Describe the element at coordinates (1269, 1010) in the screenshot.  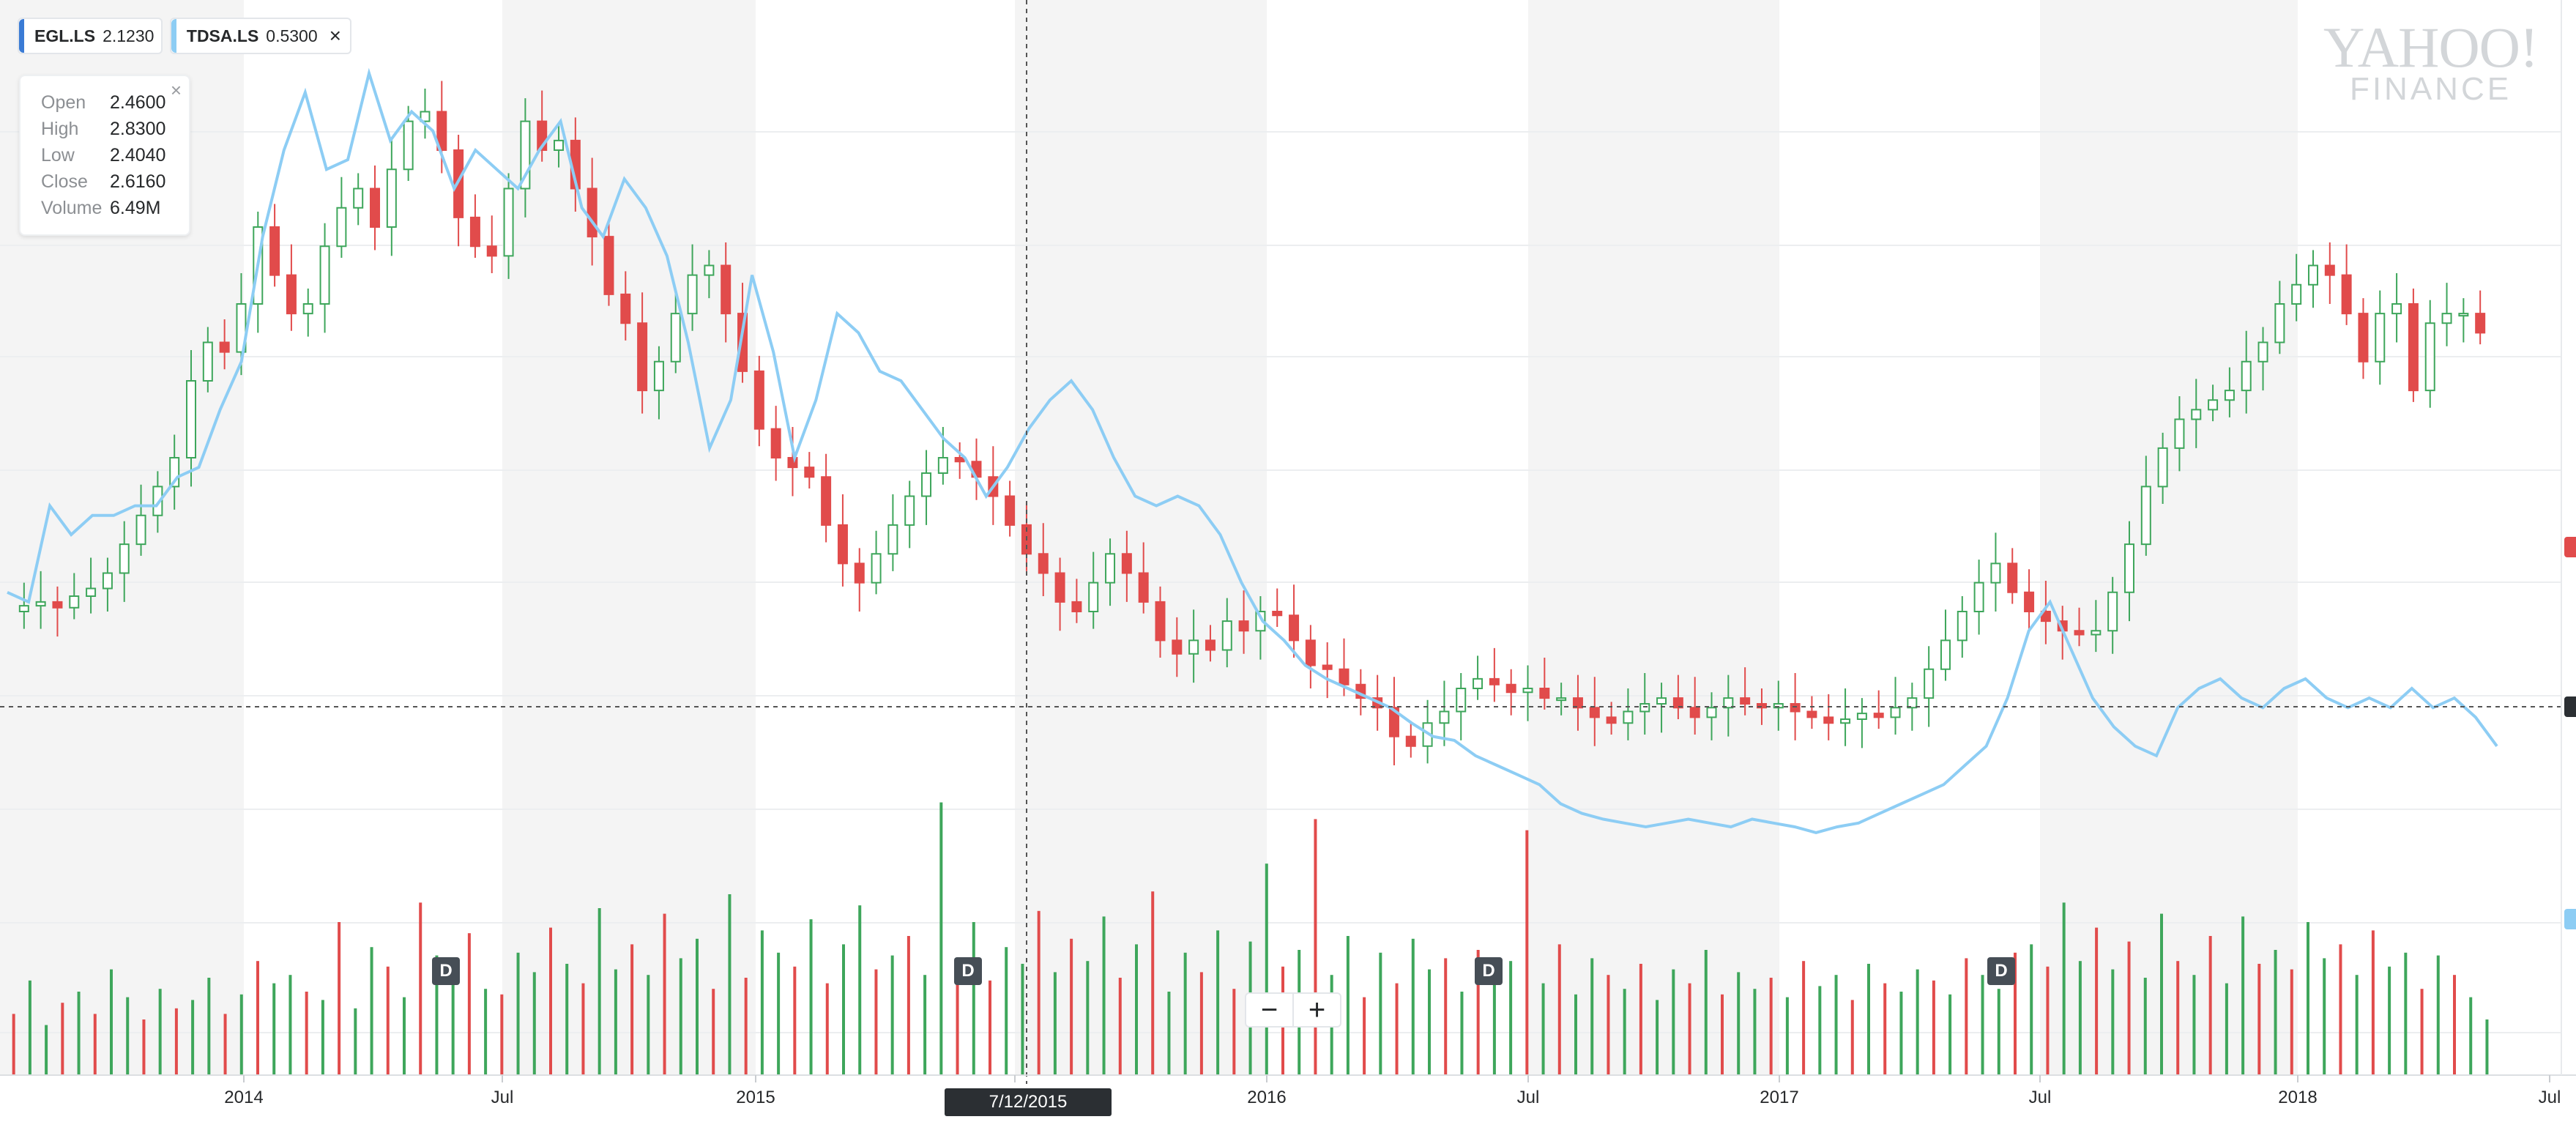
I see `zoom-out-button: −` at that location.